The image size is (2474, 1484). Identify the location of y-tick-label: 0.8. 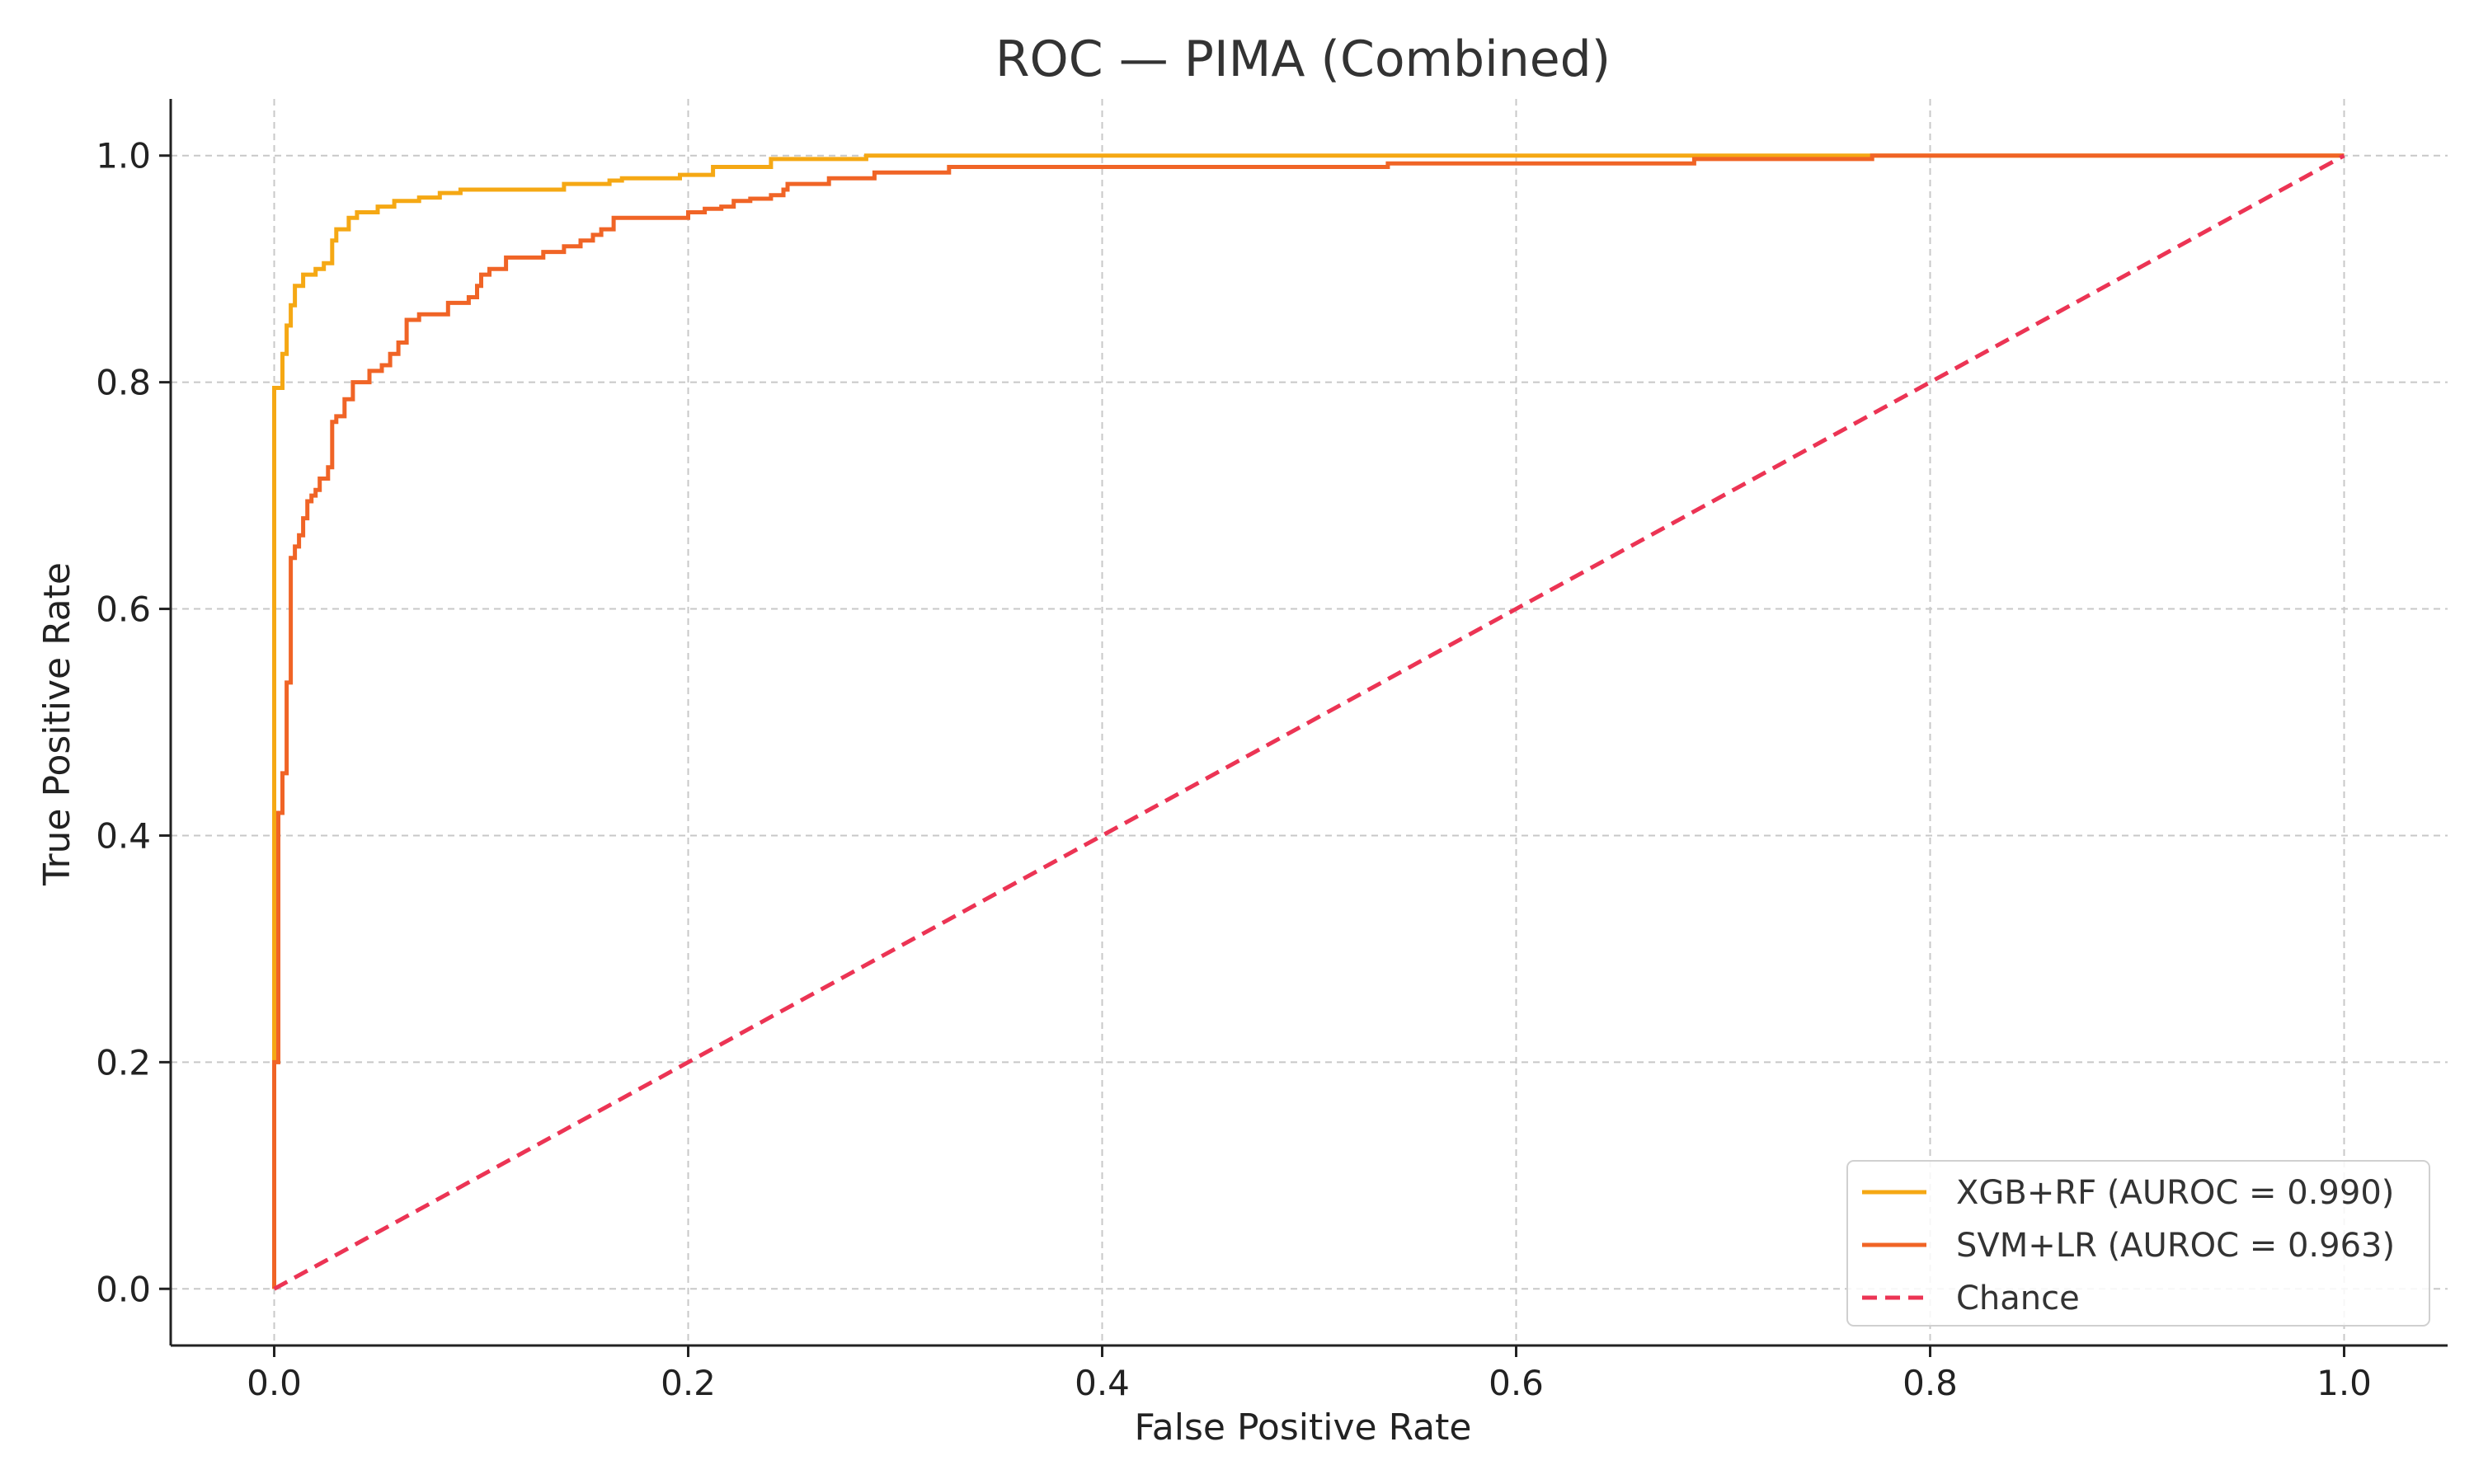
(123, 383).